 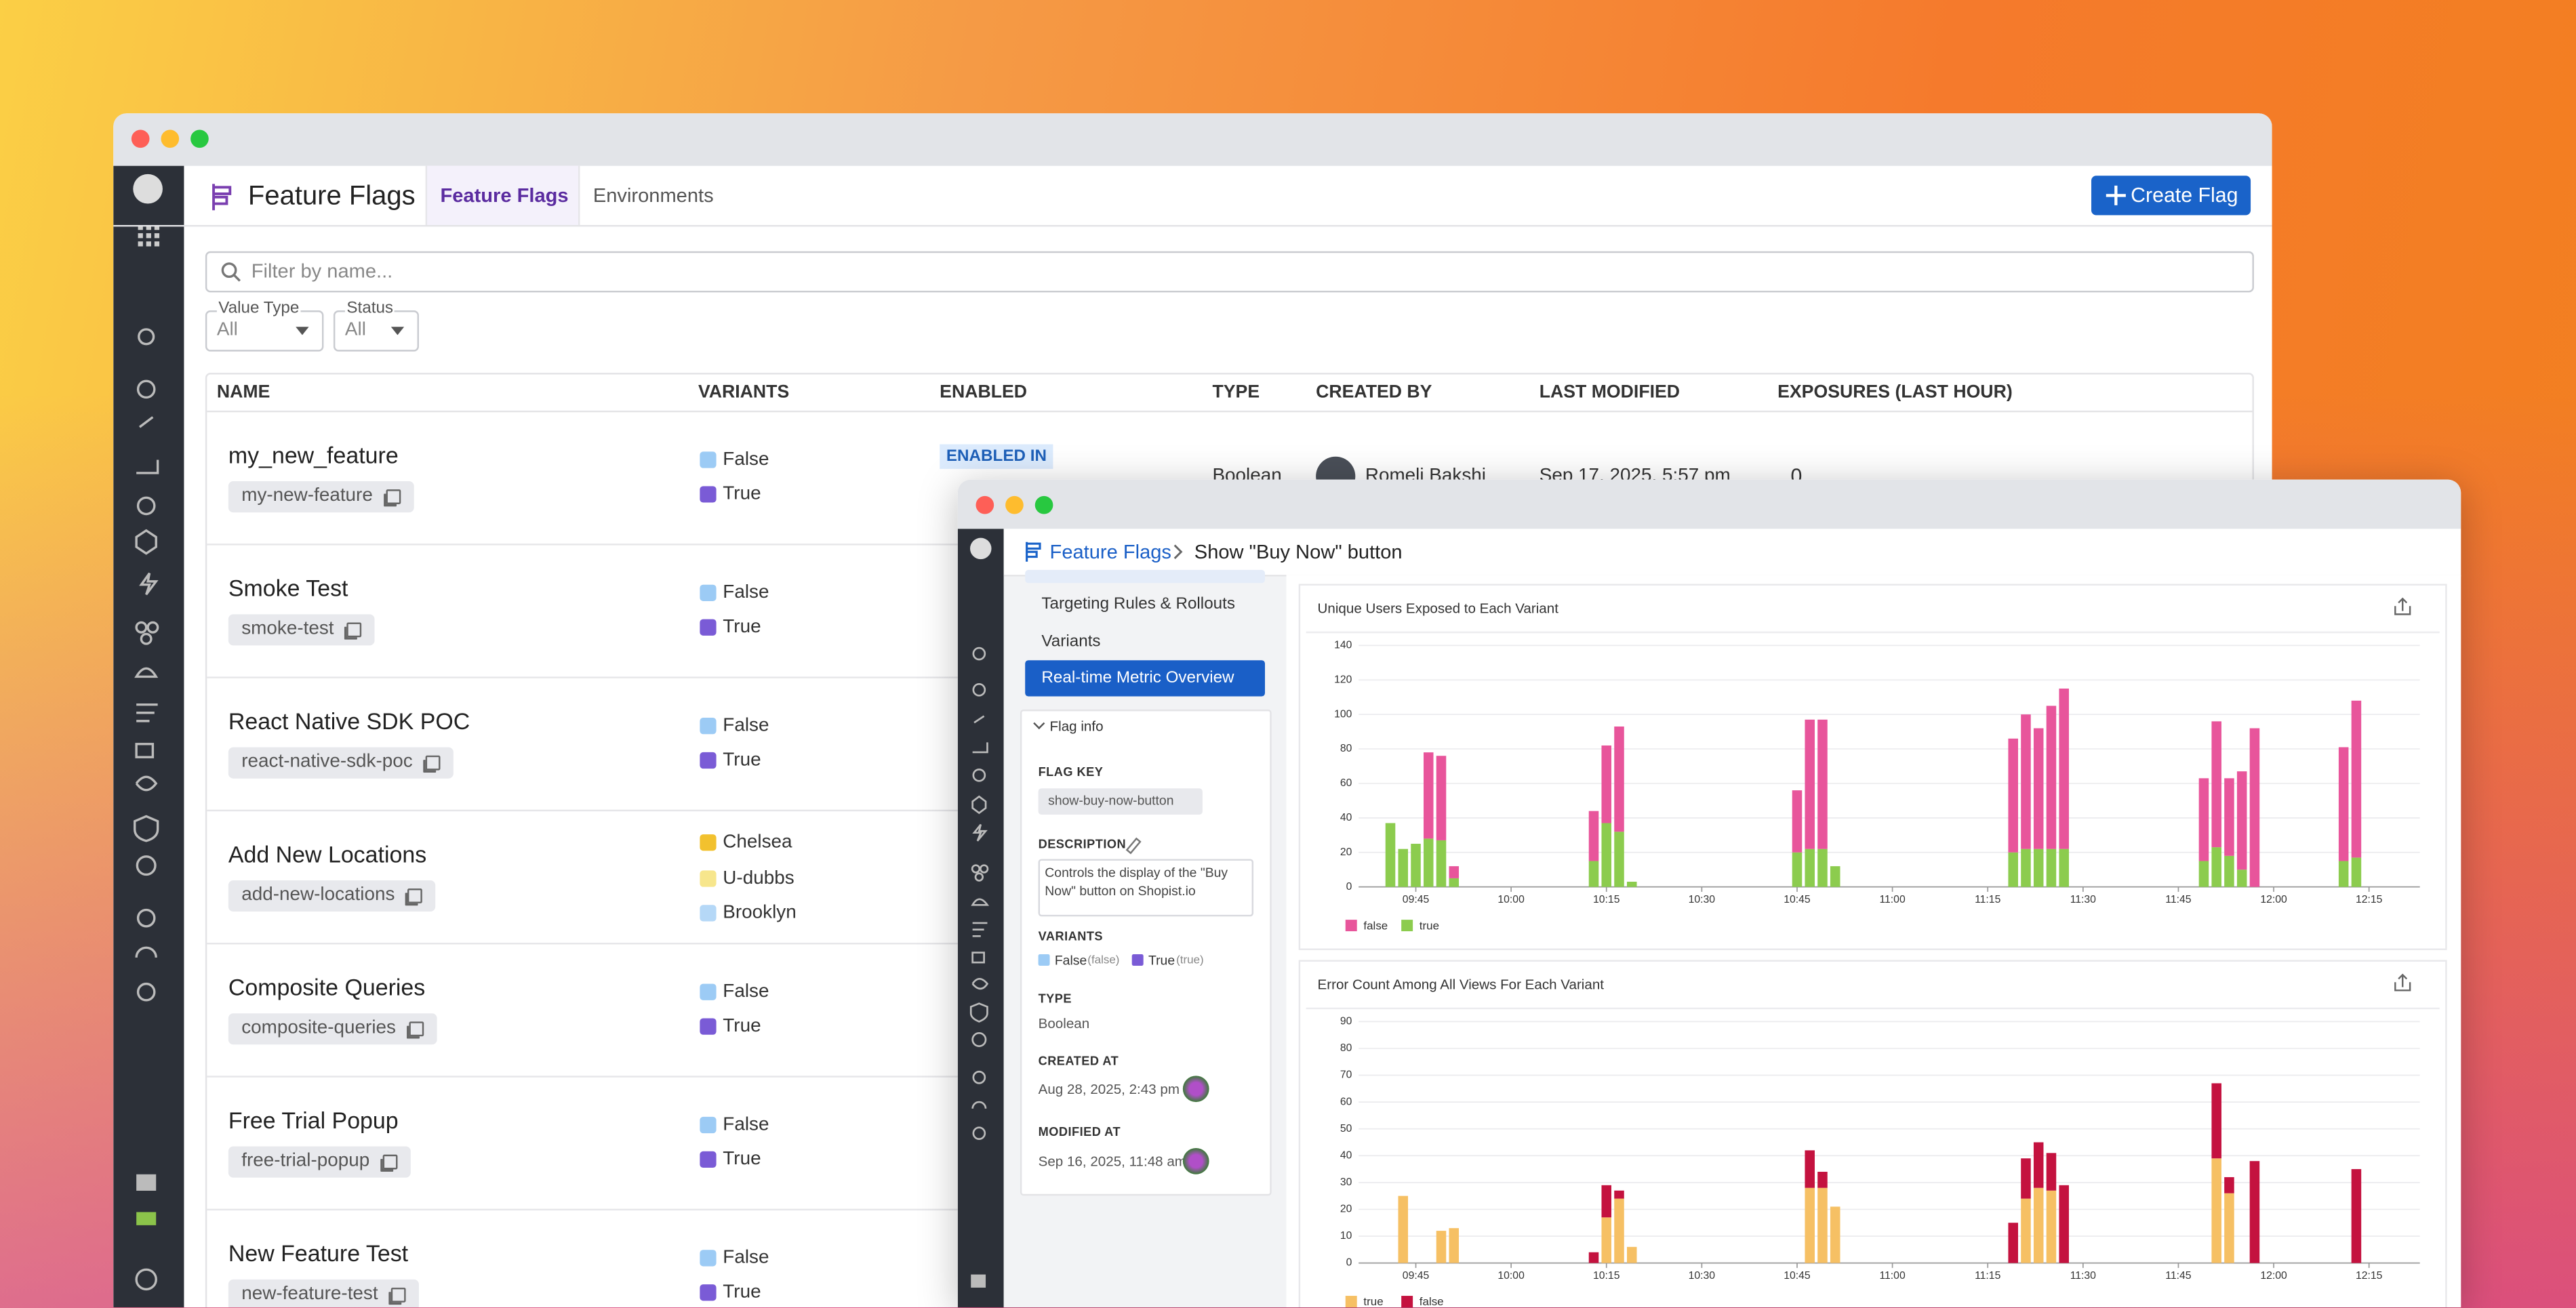 What do you see at coordinates (332, 1029) in the screenshot?
I see `flag-key-chip: composite-queries` at bounding box center [332, 1029].